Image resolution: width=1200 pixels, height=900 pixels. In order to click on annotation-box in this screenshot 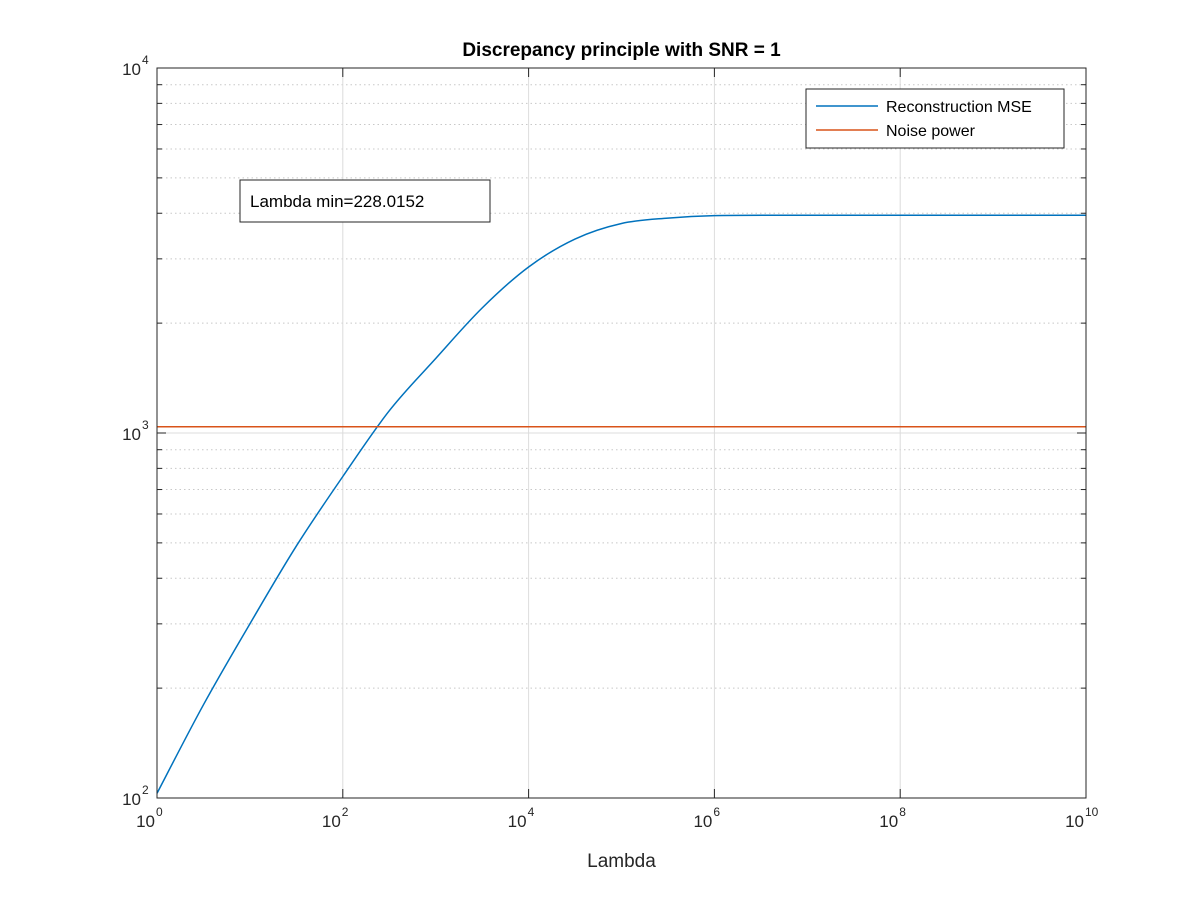, I will do `click(365, 201)`.